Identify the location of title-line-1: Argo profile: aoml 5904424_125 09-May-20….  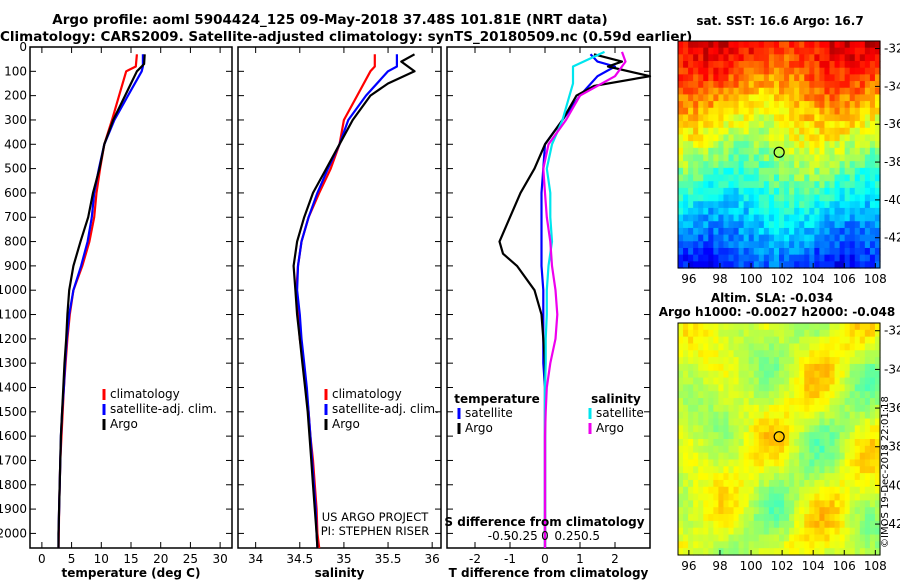
(330, 20).